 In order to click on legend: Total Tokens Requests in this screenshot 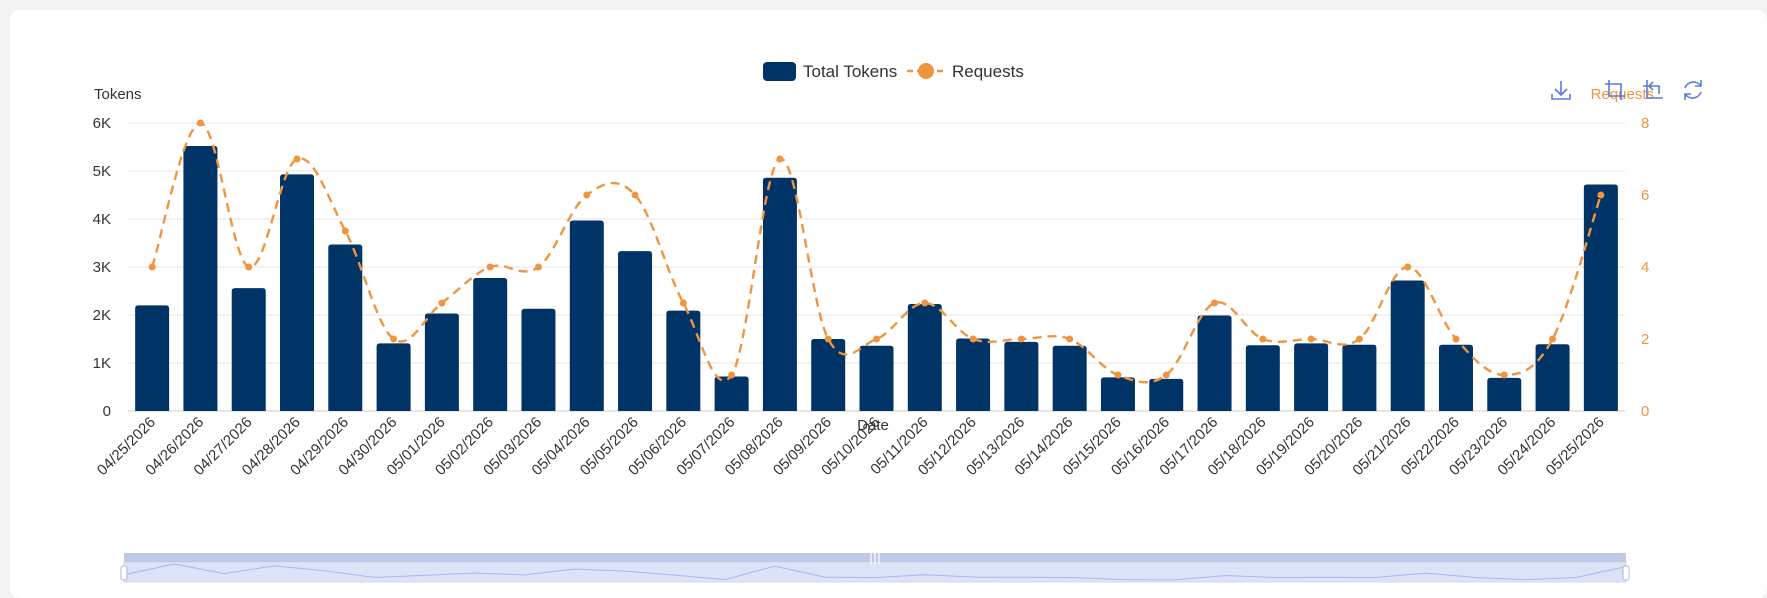, I will do `click(893, 71)`.